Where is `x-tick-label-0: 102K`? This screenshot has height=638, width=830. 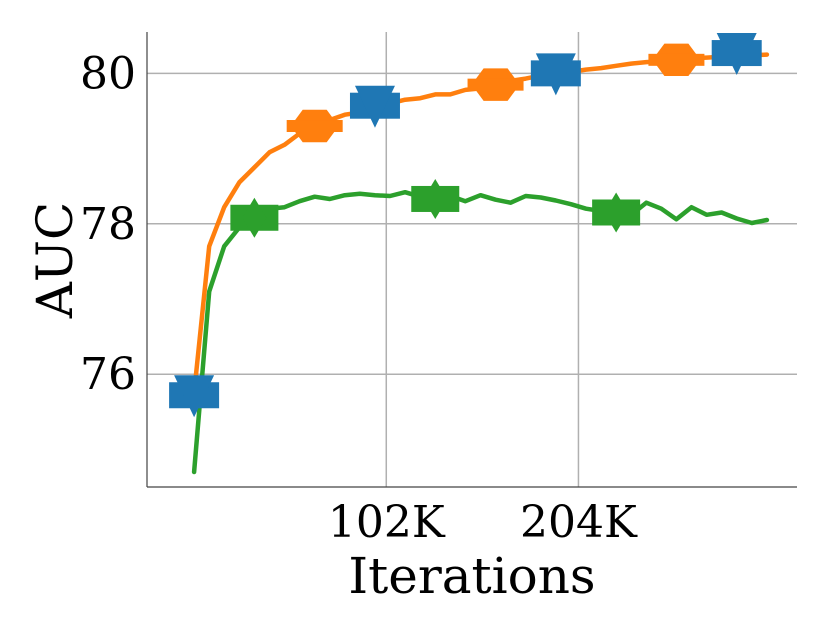
x-tick-label-0: 102K is located at coordinates (387, 522).